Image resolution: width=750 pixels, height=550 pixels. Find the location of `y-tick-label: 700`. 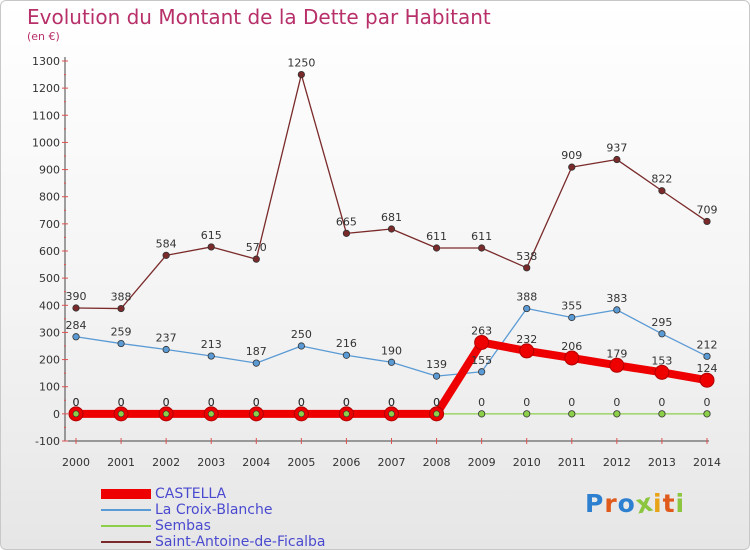

y-tick-label: 700 is located at coordinates (49, 224).